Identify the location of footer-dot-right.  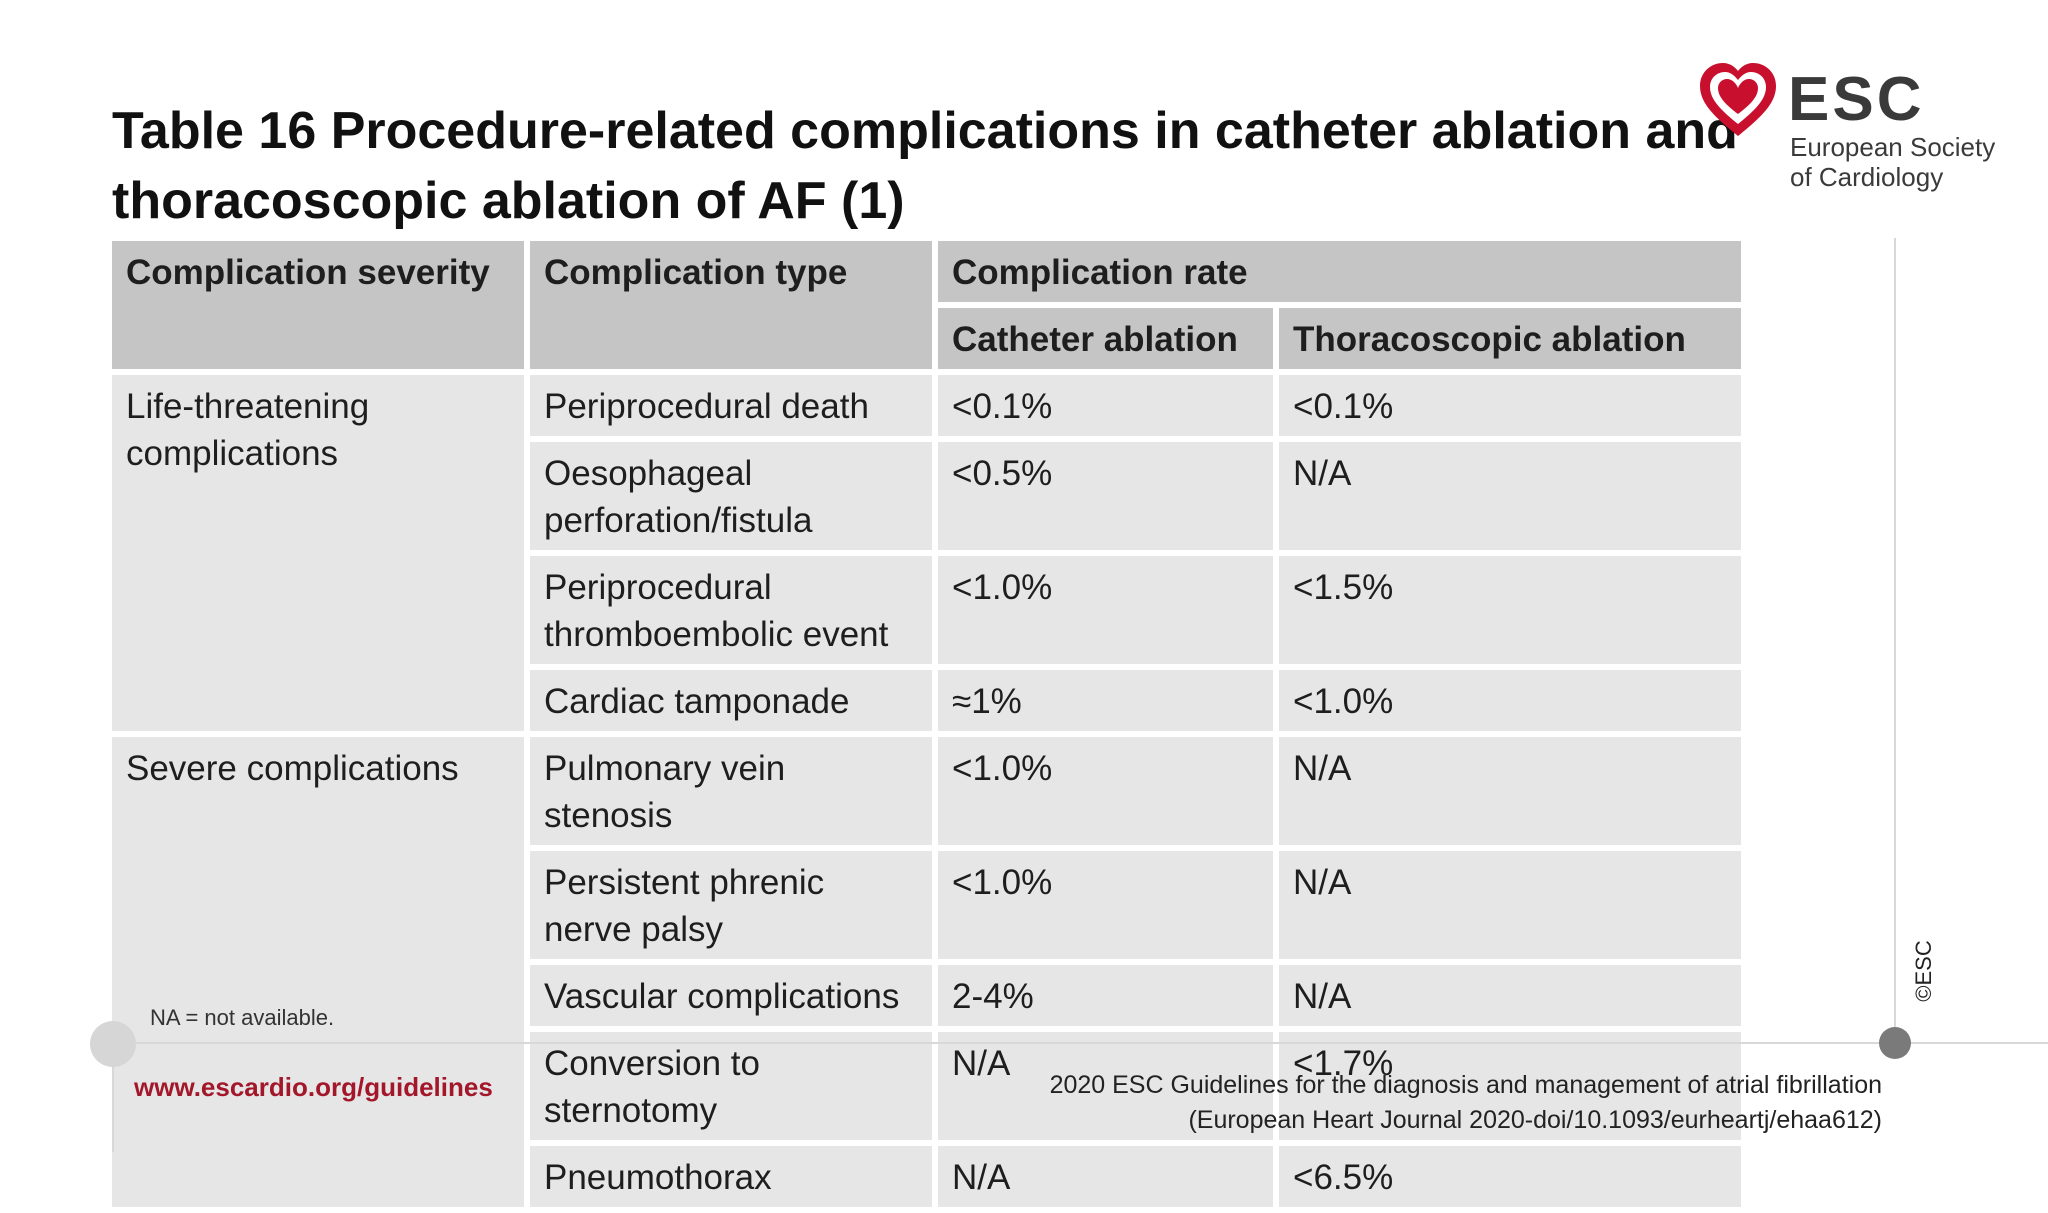
(1895, 1043).